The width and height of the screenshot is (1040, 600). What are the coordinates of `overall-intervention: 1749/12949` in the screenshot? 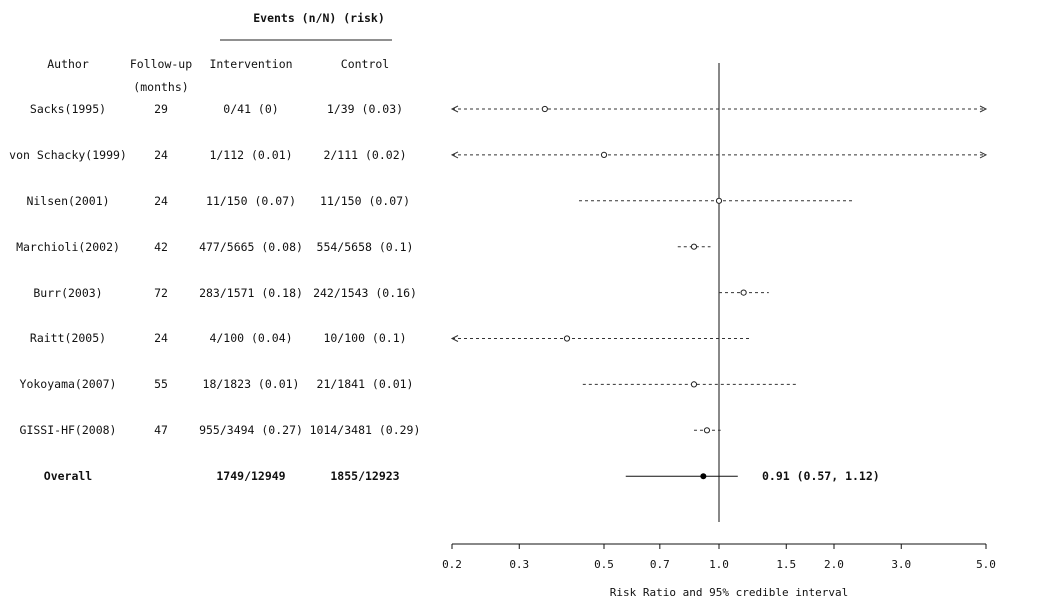 It's located at (251, 476).